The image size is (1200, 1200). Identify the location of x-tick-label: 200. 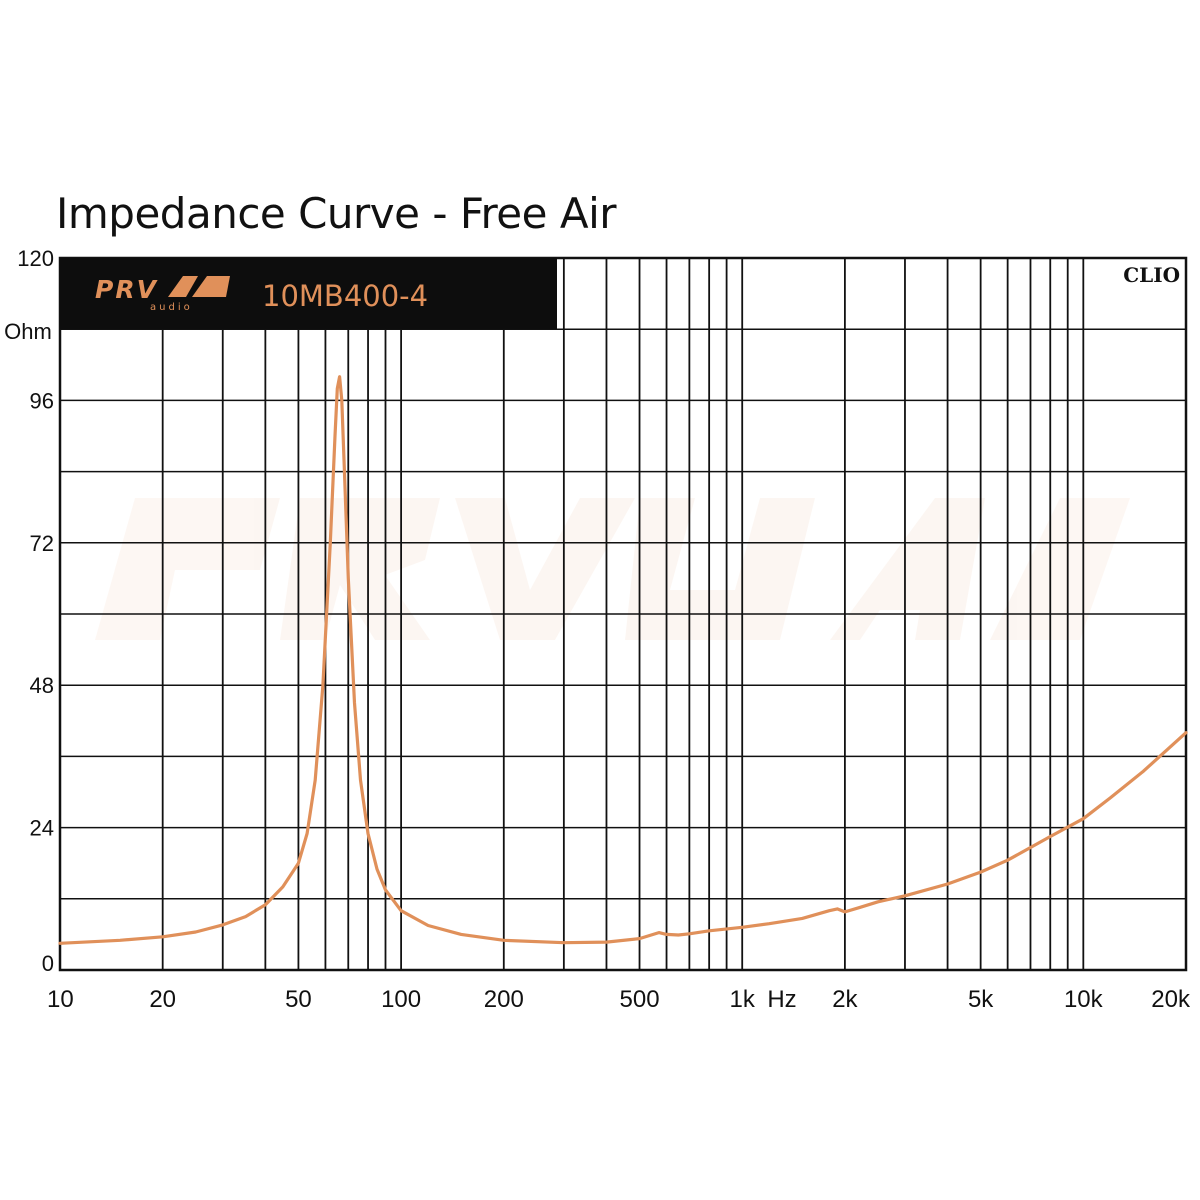
(504, 999).